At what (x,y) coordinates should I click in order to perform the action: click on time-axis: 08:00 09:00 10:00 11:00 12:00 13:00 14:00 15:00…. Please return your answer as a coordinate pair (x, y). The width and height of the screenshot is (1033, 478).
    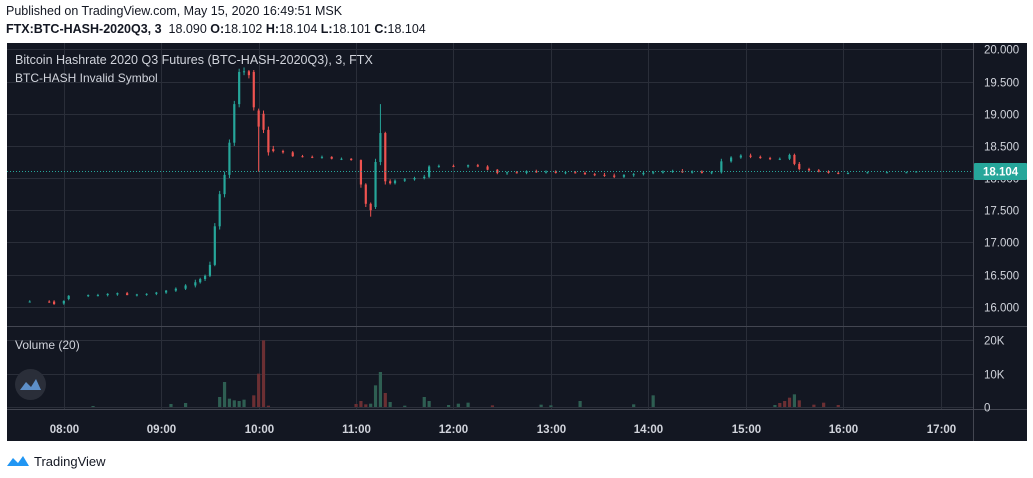
    Looking at the image, I should click on (503, 430).